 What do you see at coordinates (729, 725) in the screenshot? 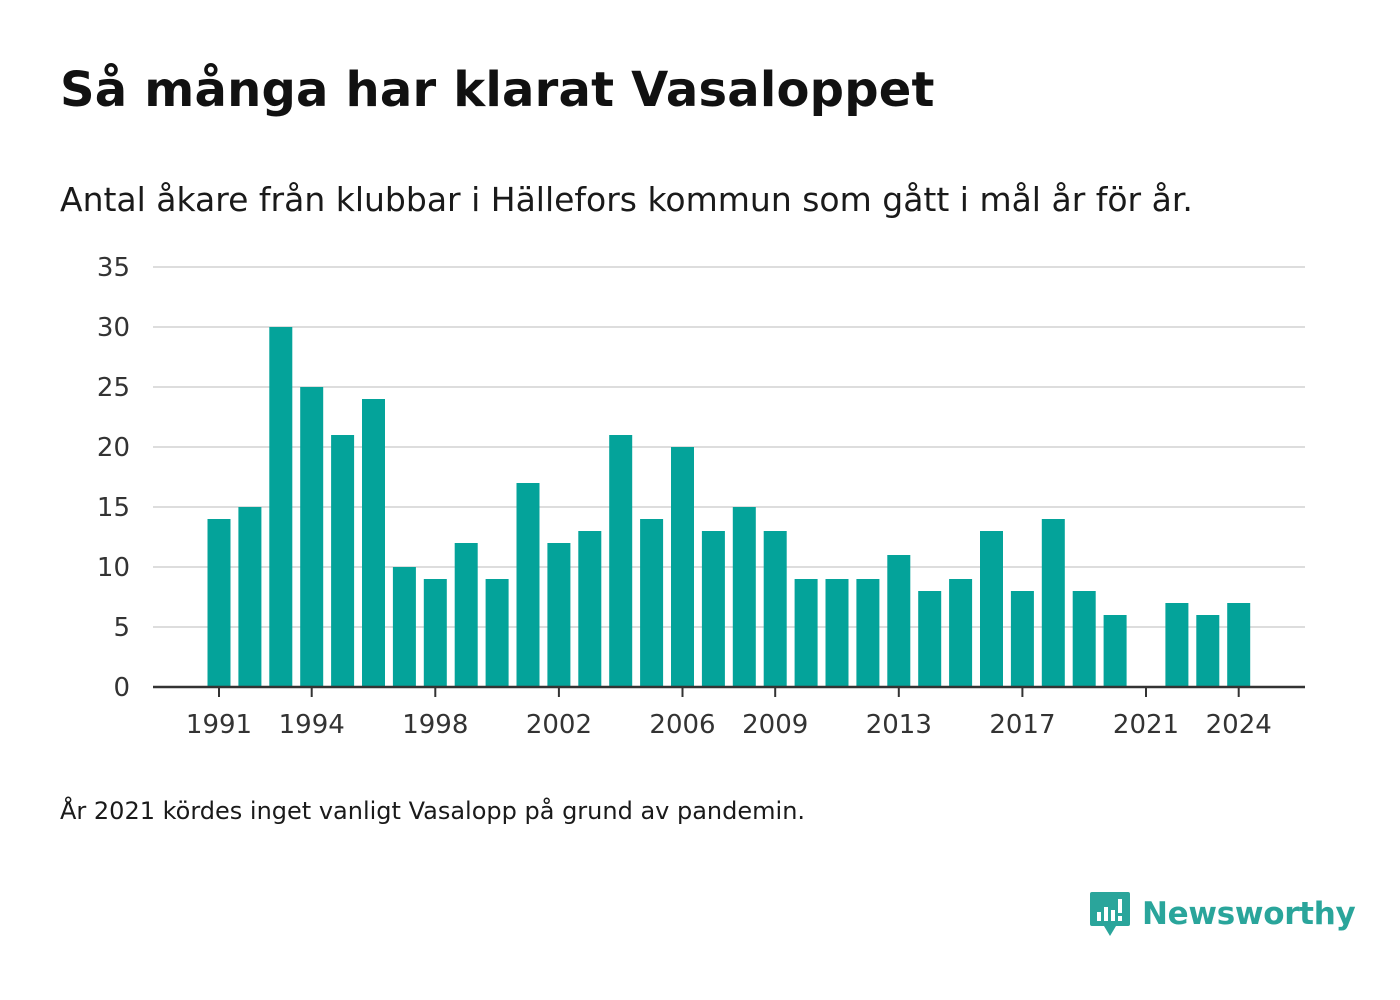
I see `x-axis-labels: 1991 1994 1998 2002 2006 2009 2013 2017 2021 2024` at bounding box center [729, 725].